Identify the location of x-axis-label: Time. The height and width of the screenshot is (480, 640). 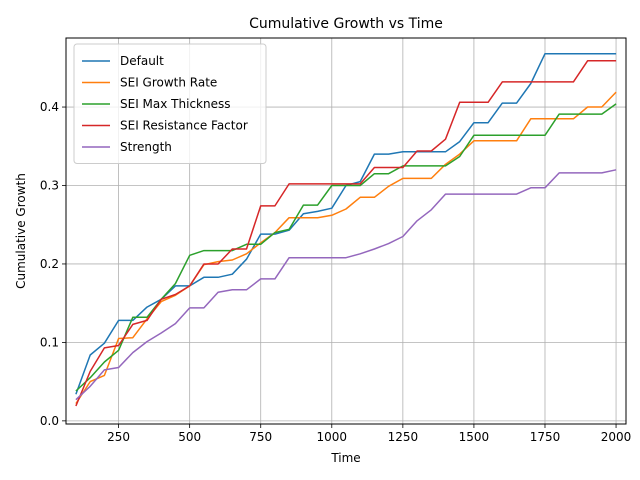
(345, 458).